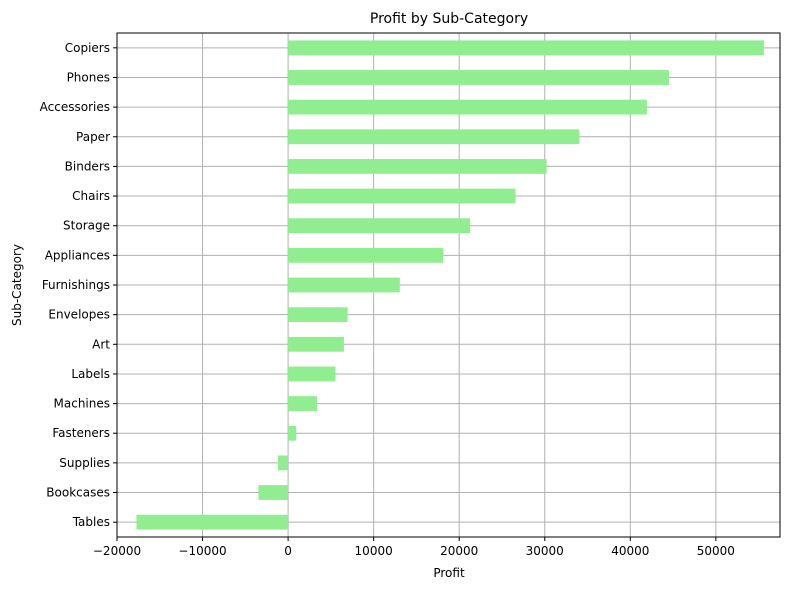 The width and height of the screenshot is (790, 590). Describe the element at coordinates (318, 315) in the screenshot. I see `bar-envelopes` at that location.